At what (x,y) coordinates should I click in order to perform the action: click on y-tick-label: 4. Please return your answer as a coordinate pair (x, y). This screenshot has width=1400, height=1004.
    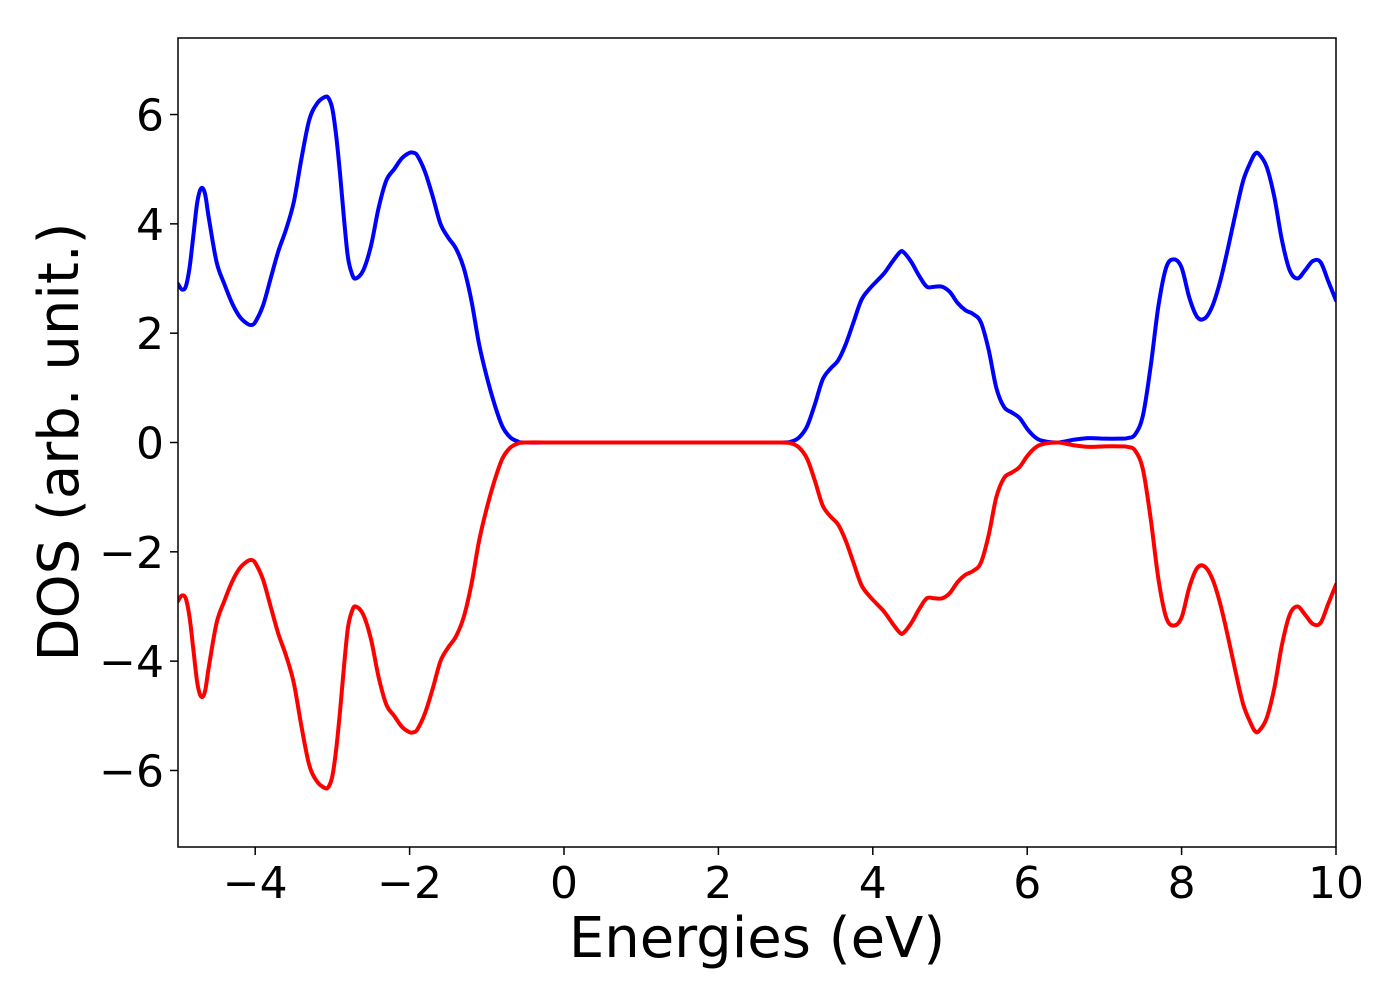
    Looking at the image, I should click on (150, 225).